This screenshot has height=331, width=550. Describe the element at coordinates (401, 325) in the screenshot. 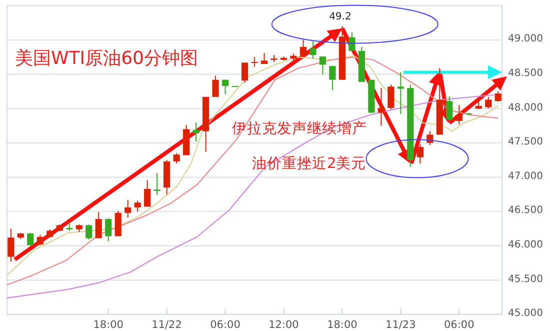

I see `x-tick-label: 11/23` at that location.